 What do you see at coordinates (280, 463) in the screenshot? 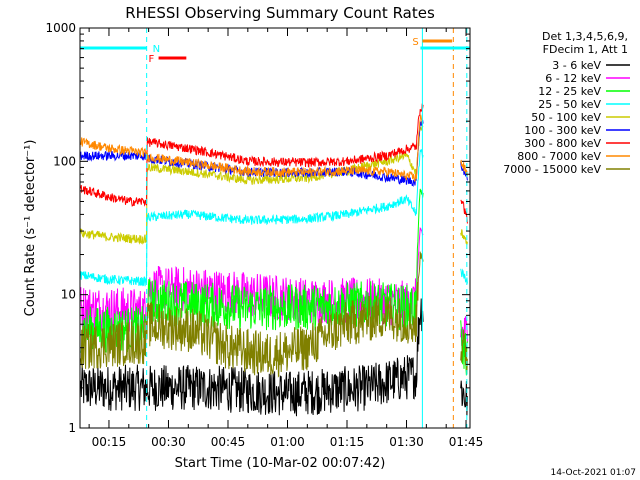
I see `x-axis-label: Start Time (10-Mar-02 00:07:42)` at bounding box center [280, 463].